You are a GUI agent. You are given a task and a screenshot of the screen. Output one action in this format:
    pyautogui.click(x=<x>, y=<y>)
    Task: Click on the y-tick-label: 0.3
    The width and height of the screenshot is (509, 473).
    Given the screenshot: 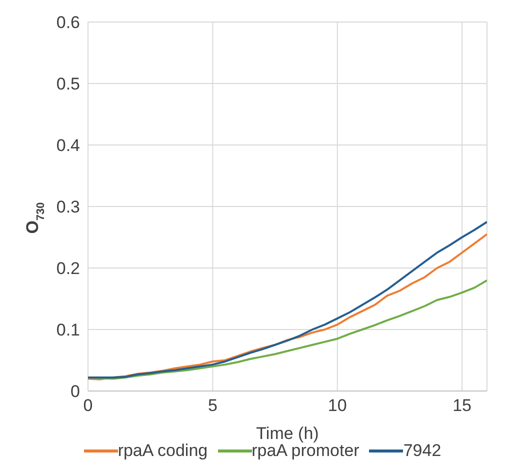 What is the action you would take?
    pyautogui.click(x=68, y=207)
    